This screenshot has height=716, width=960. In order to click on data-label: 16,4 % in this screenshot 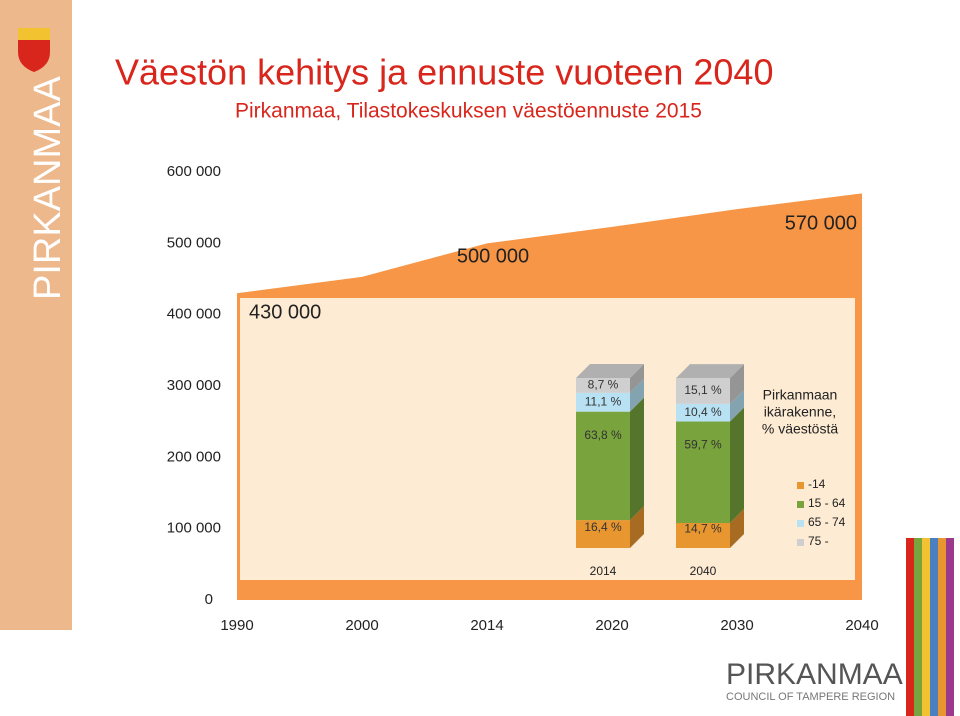, I will do `click(603, 527)`.